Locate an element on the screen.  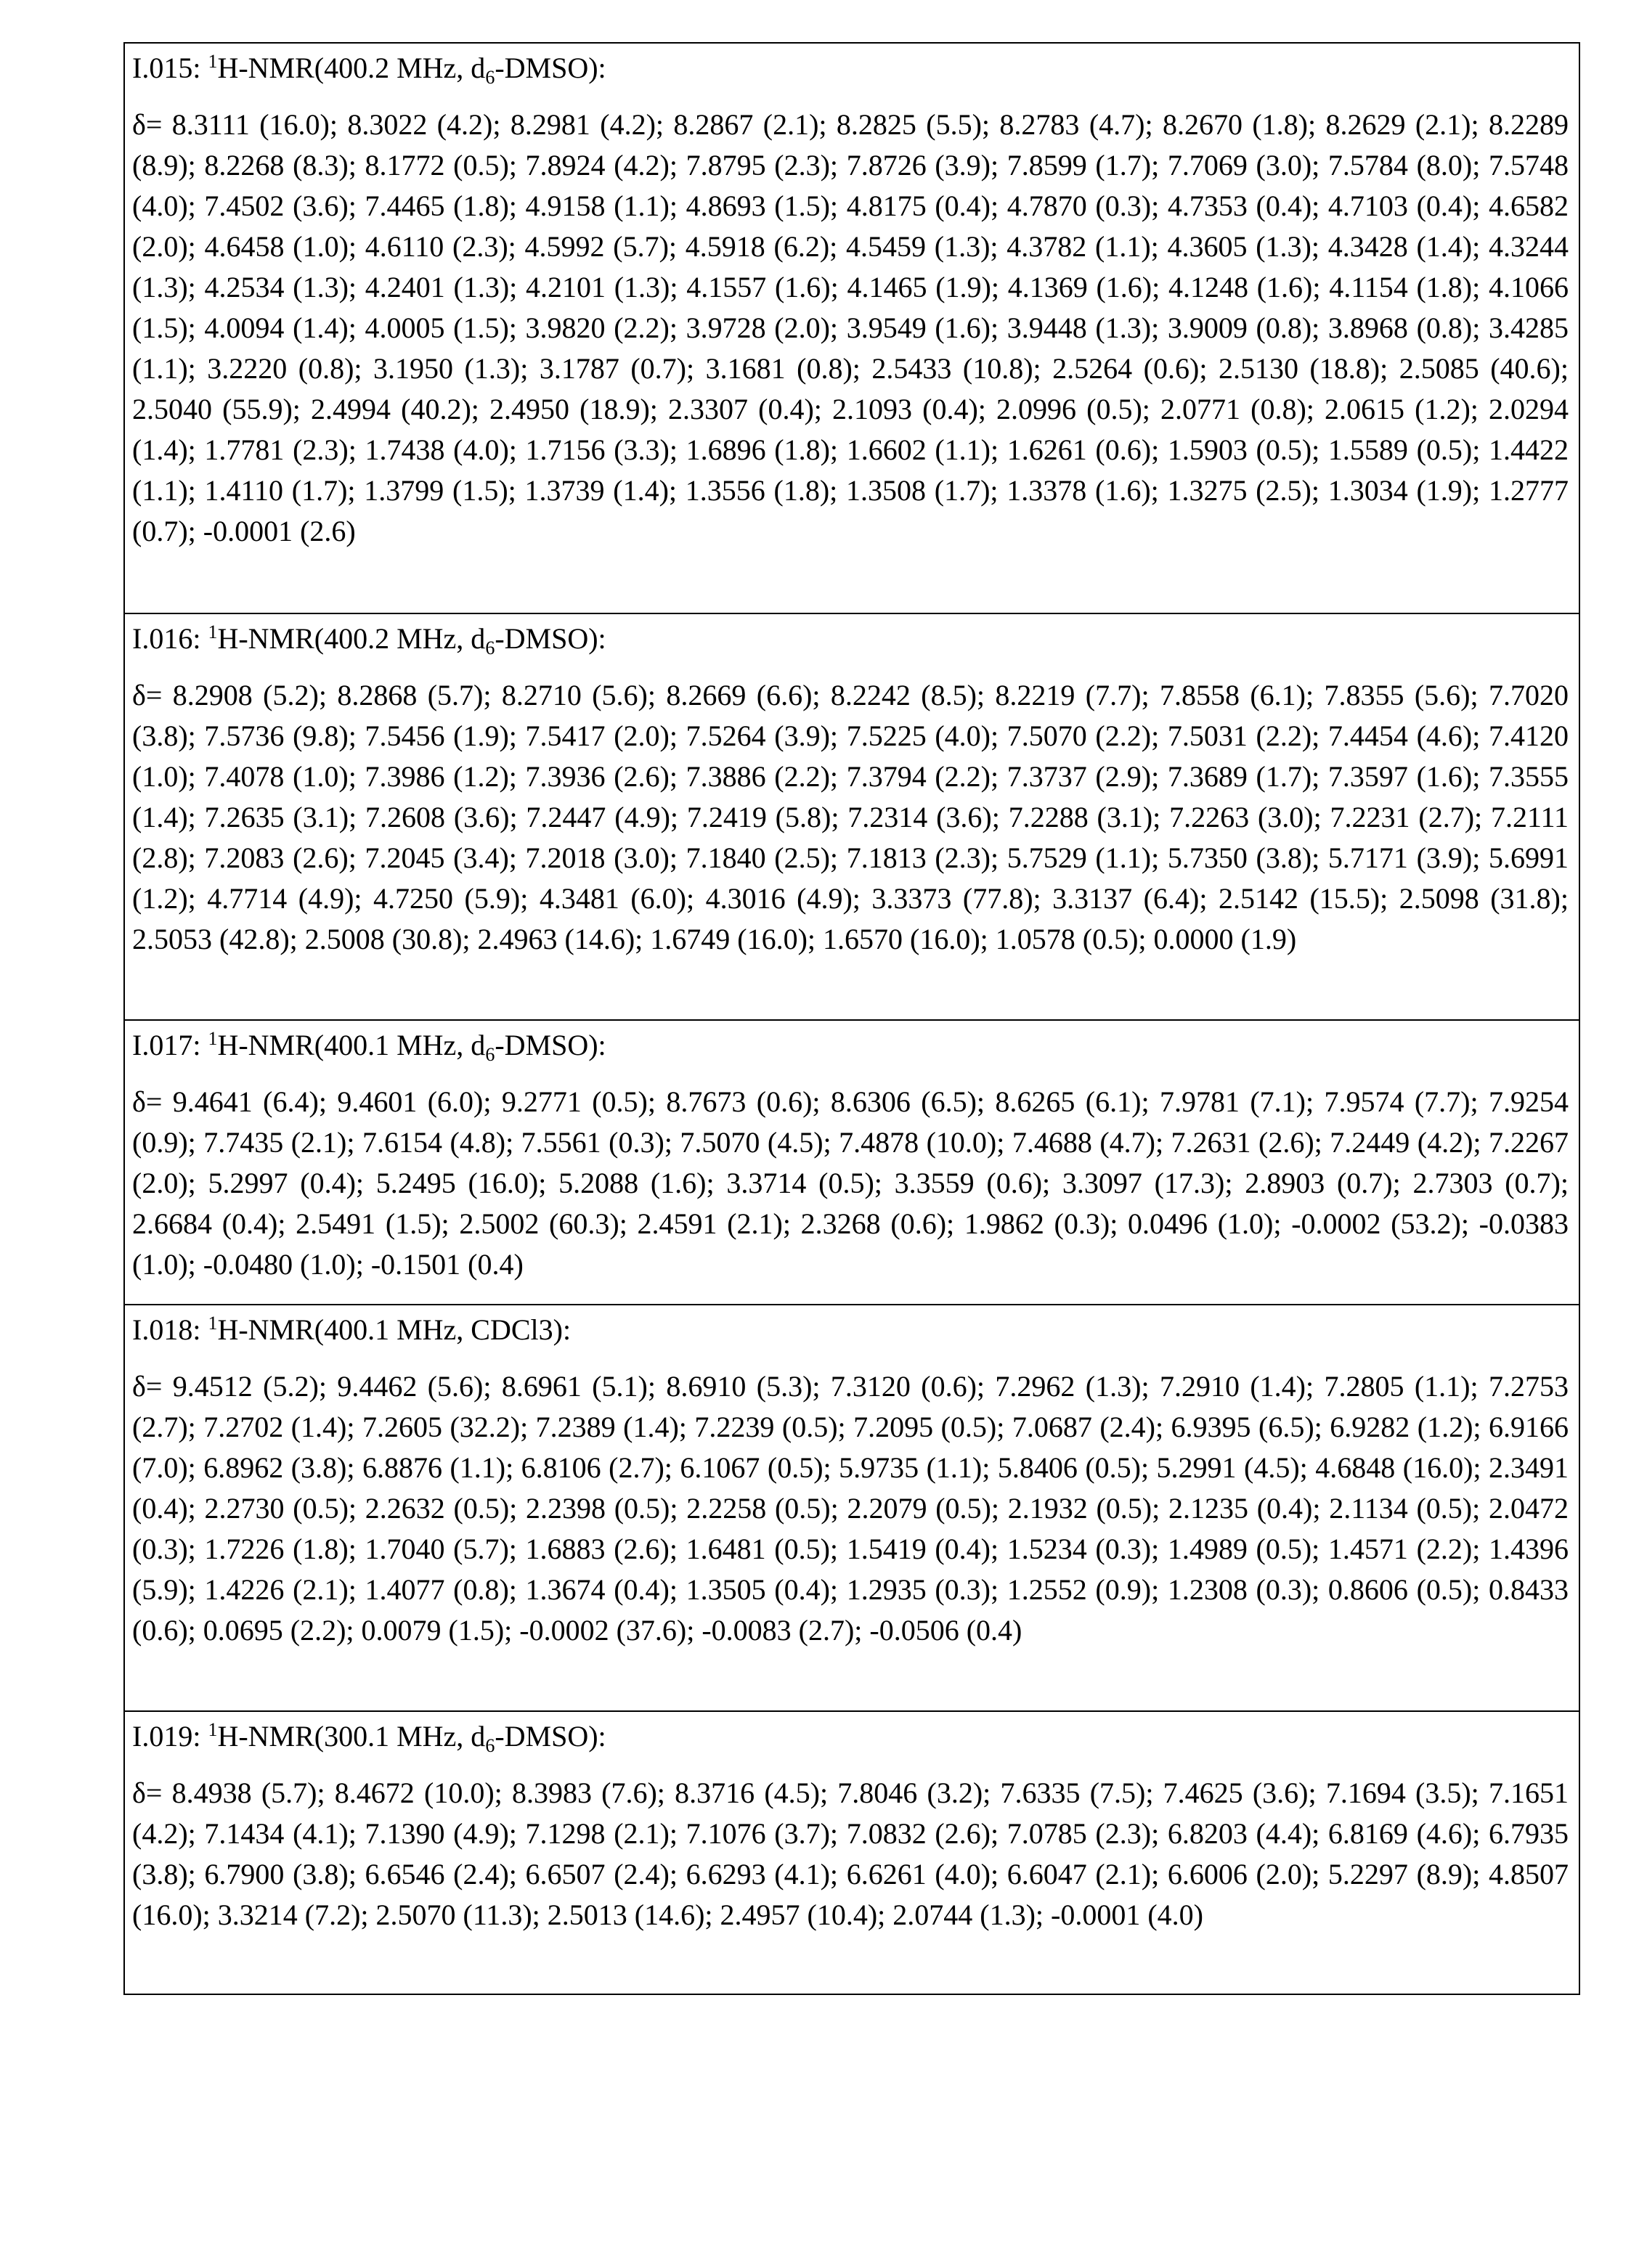
record-header: I.015: 1H-NMR(400.2 MHz, d6-DMSO): is located at coordinates (850, 68).